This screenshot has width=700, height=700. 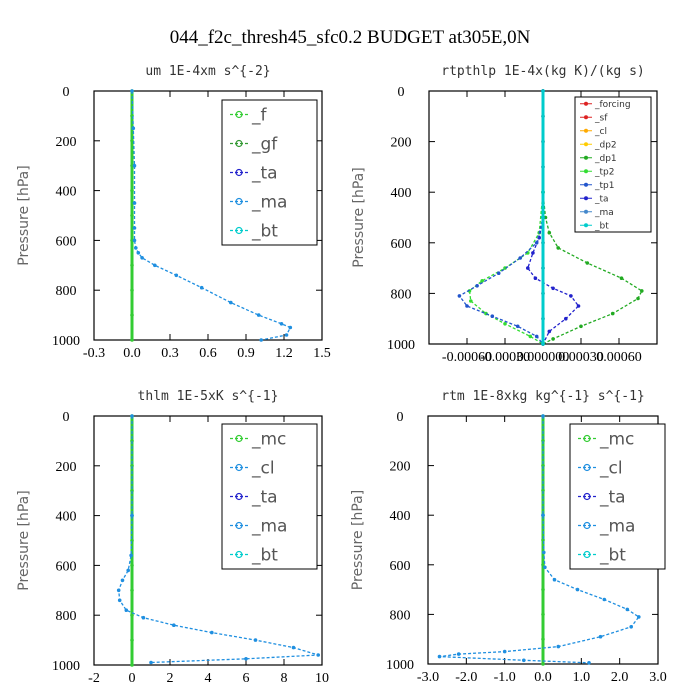 I want to click on legend-label: _mc, so click(x=616, y=440).